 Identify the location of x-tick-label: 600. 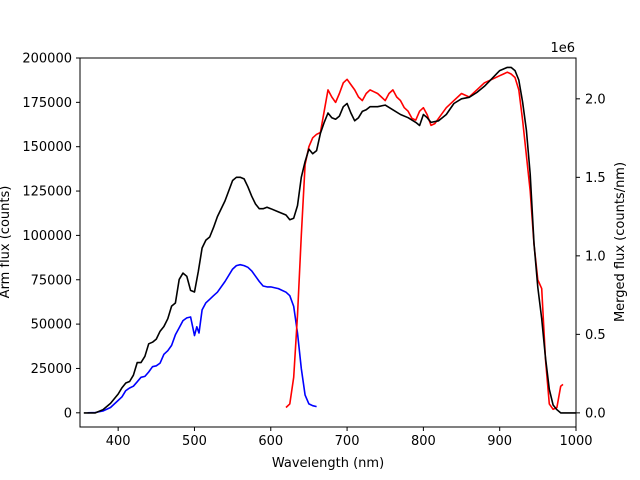
(270, 441).